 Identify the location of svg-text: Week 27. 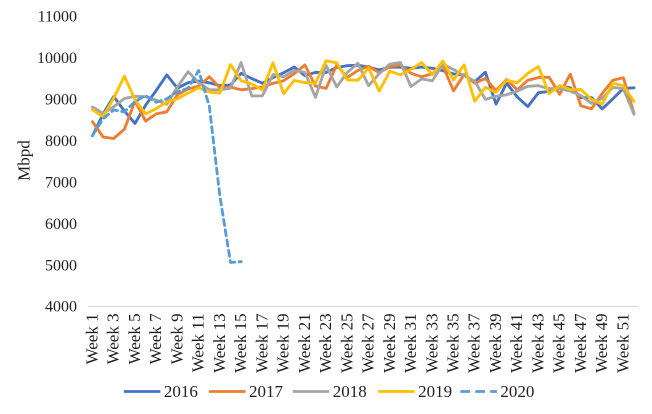
(368, 343).